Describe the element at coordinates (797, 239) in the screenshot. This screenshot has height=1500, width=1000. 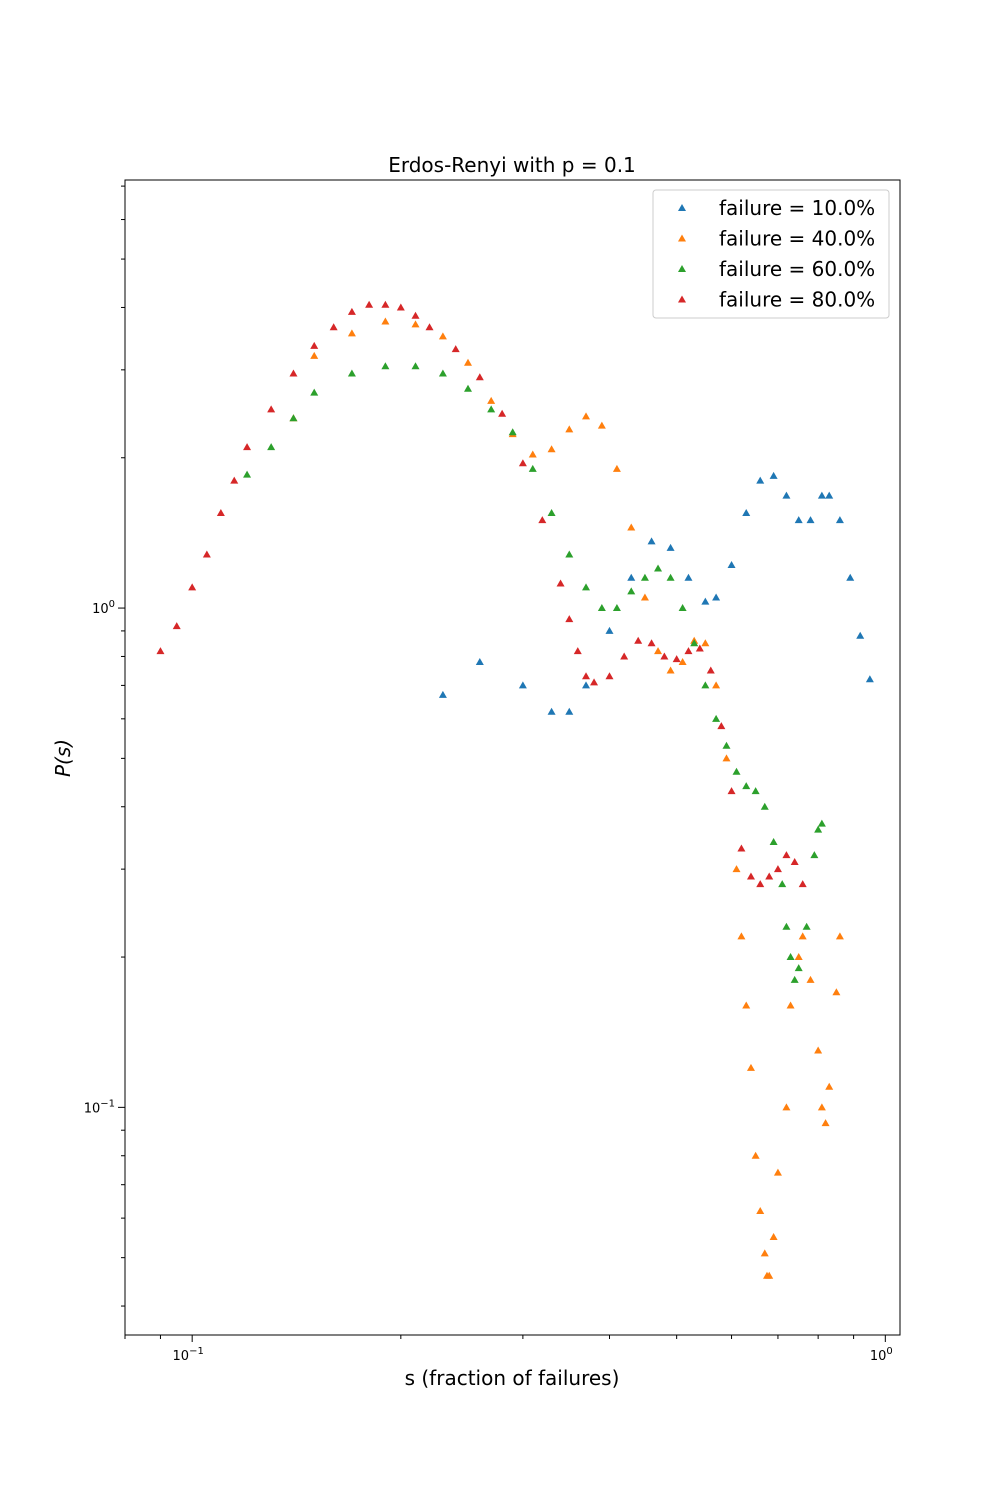
I see `legend-label: failure = 40.0%` at that location.